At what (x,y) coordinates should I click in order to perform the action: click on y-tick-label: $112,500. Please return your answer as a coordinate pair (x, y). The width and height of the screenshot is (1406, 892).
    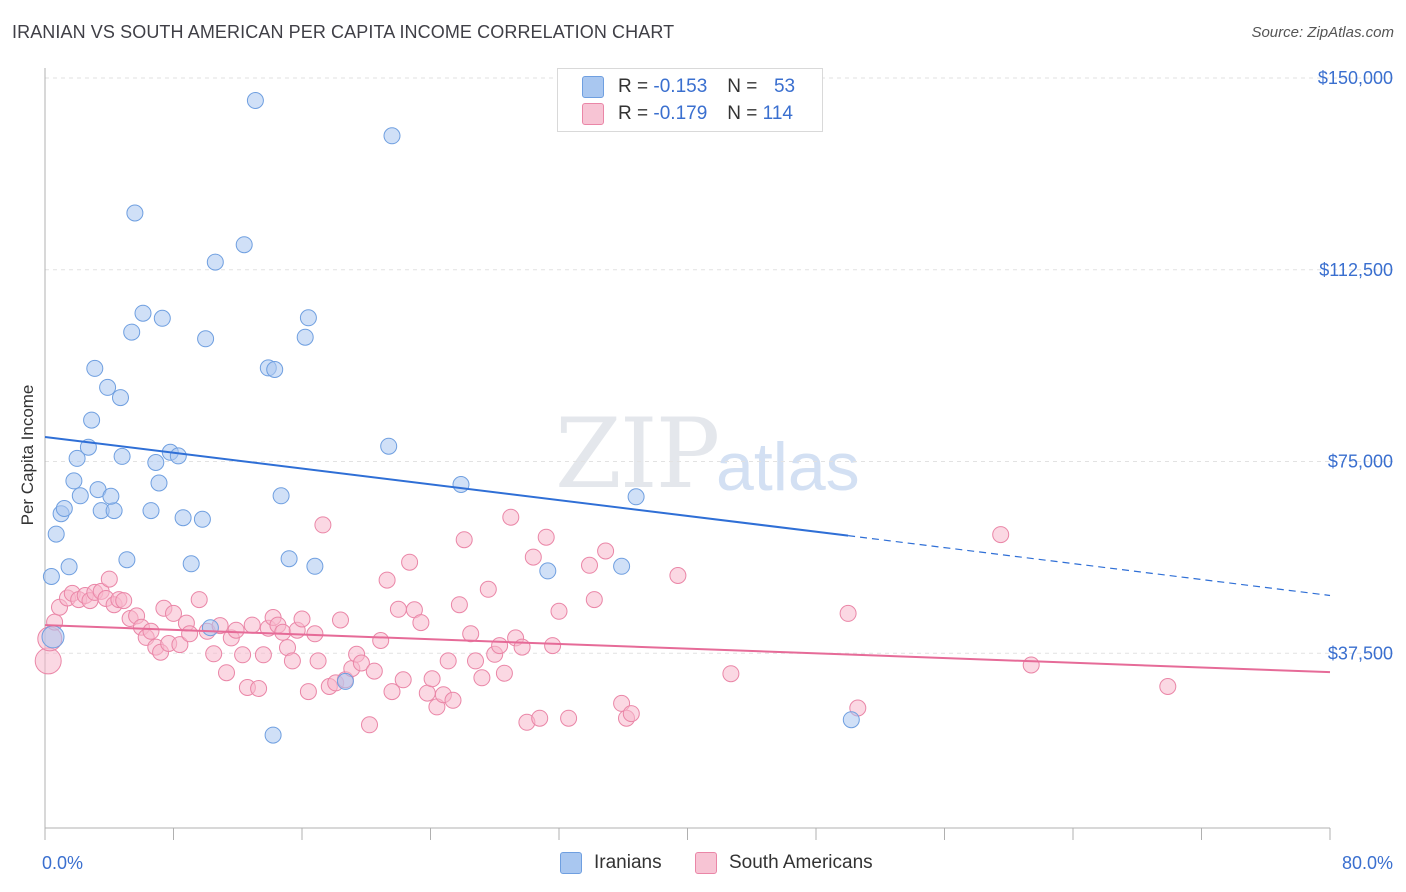
    Looking at the image, I should click on (1356, 270).